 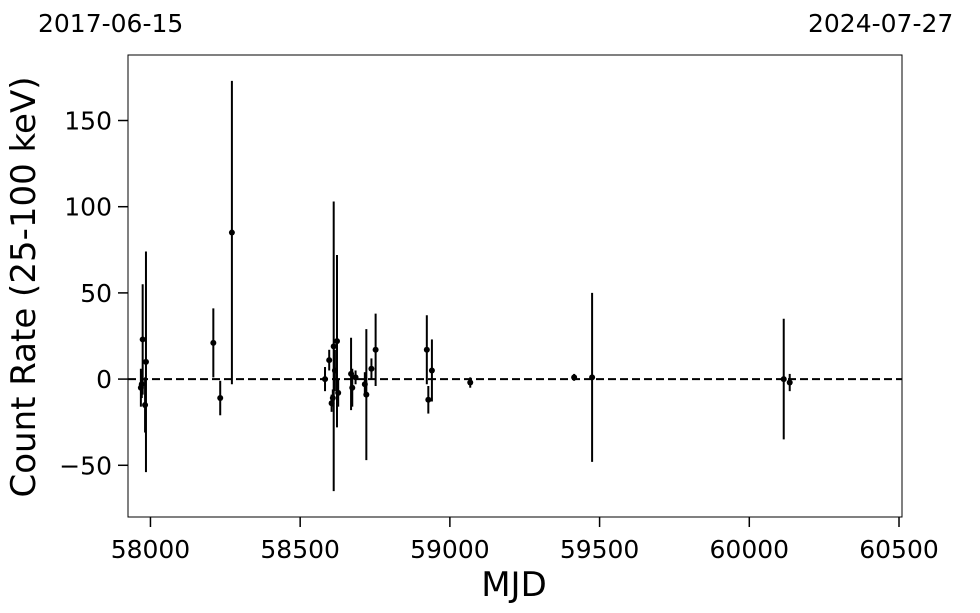 I want to click on y-tick-label: 100, so click(x=88, y=207).